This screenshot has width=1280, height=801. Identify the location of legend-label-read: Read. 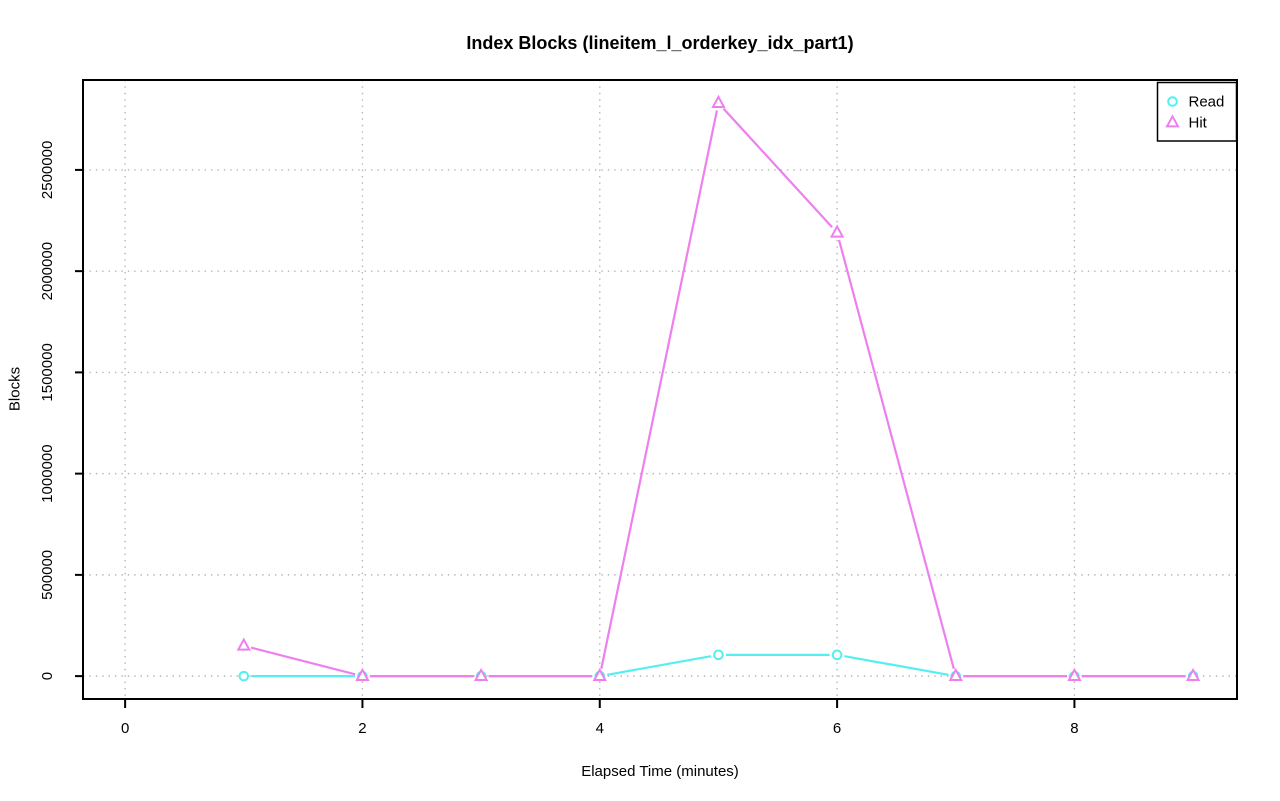
(1207, 102).